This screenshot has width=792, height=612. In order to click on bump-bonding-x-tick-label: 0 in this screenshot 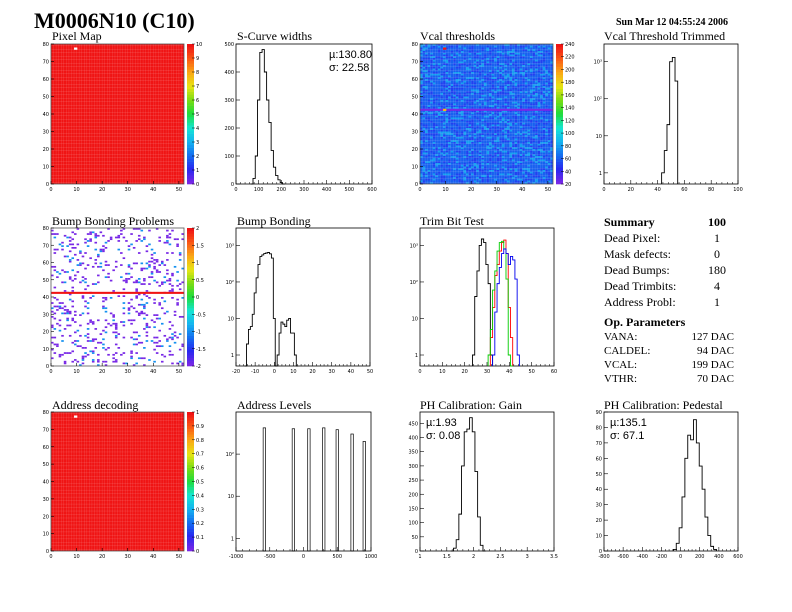, I will do `click(274, 372)`.